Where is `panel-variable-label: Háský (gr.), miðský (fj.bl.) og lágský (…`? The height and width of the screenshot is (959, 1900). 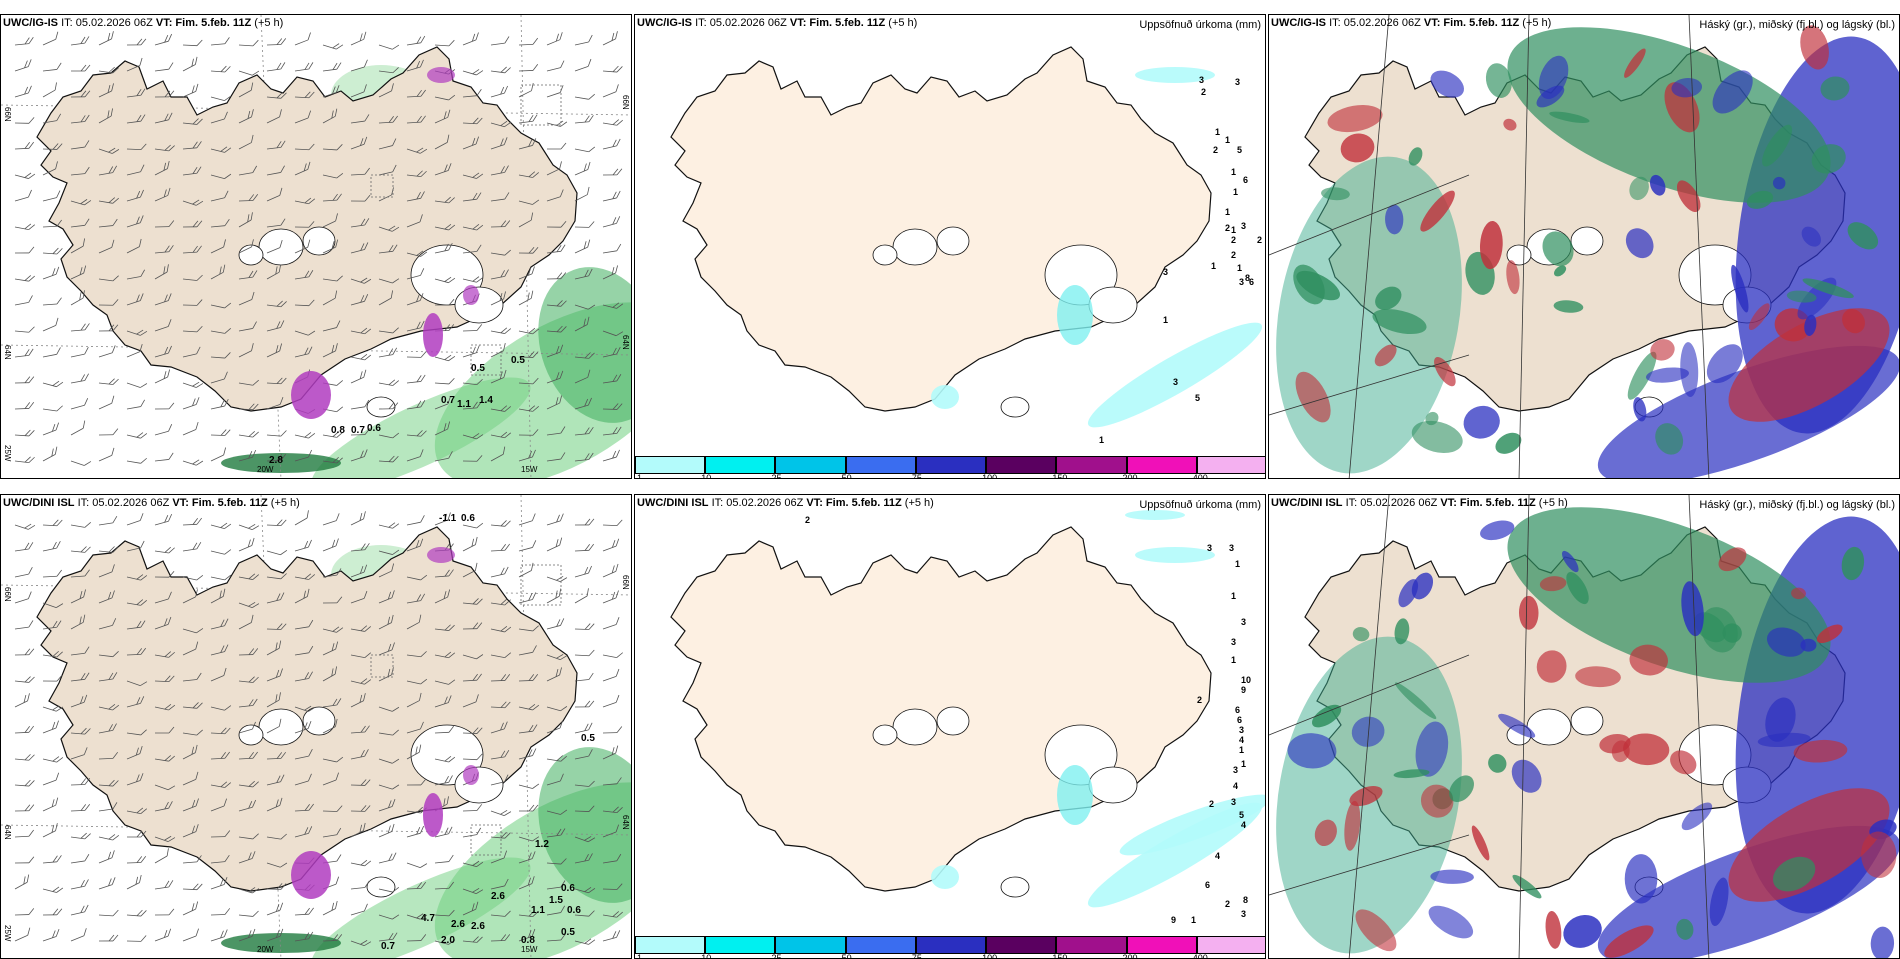
panel-variable-label: Háský (gr.), miðský (fj.bl.) og lágský (… is located at coordinates (1797, 505).